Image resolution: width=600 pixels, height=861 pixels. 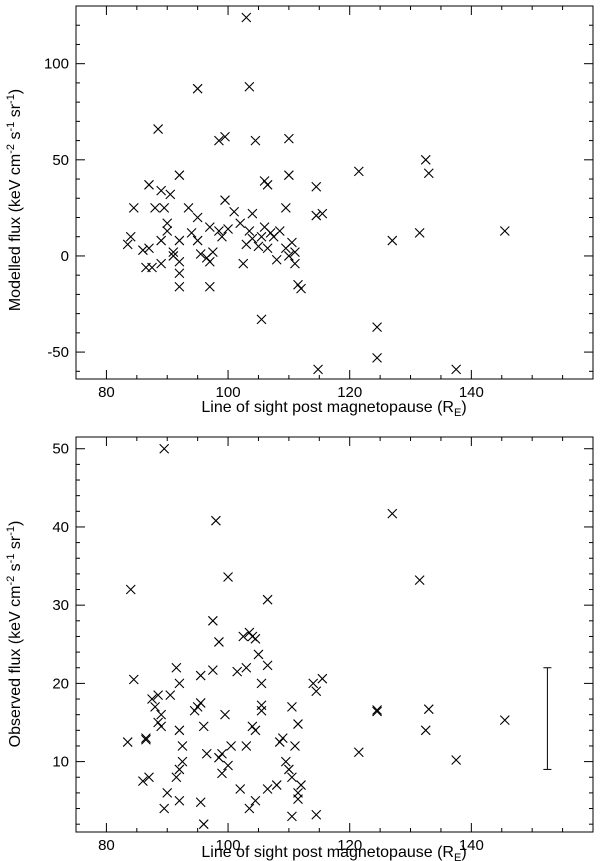 I want to click on x-axis-label: Line of sight post magnetopause (RE), so click(x=333, y=409).